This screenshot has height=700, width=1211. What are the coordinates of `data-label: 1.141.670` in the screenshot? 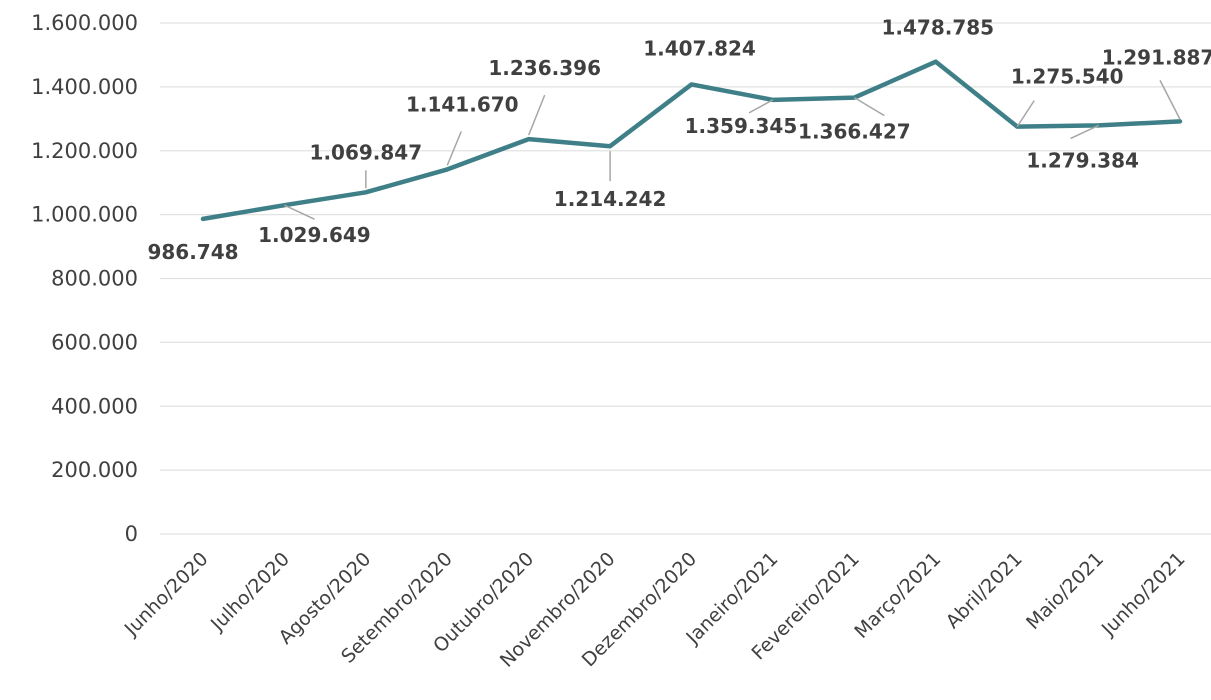 It's located at (462, 104).